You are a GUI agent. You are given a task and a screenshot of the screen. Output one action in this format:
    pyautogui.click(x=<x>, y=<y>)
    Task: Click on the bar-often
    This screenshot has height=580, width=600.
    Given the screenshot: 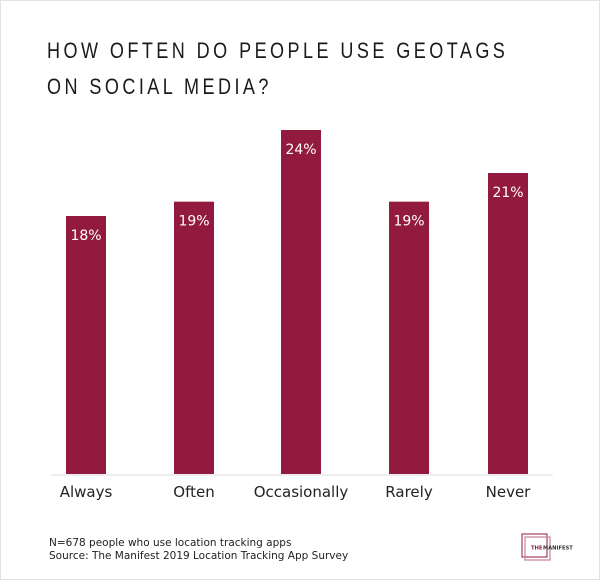 What is the action you would take?
    pyautogui.click(x=194, y=337)
    